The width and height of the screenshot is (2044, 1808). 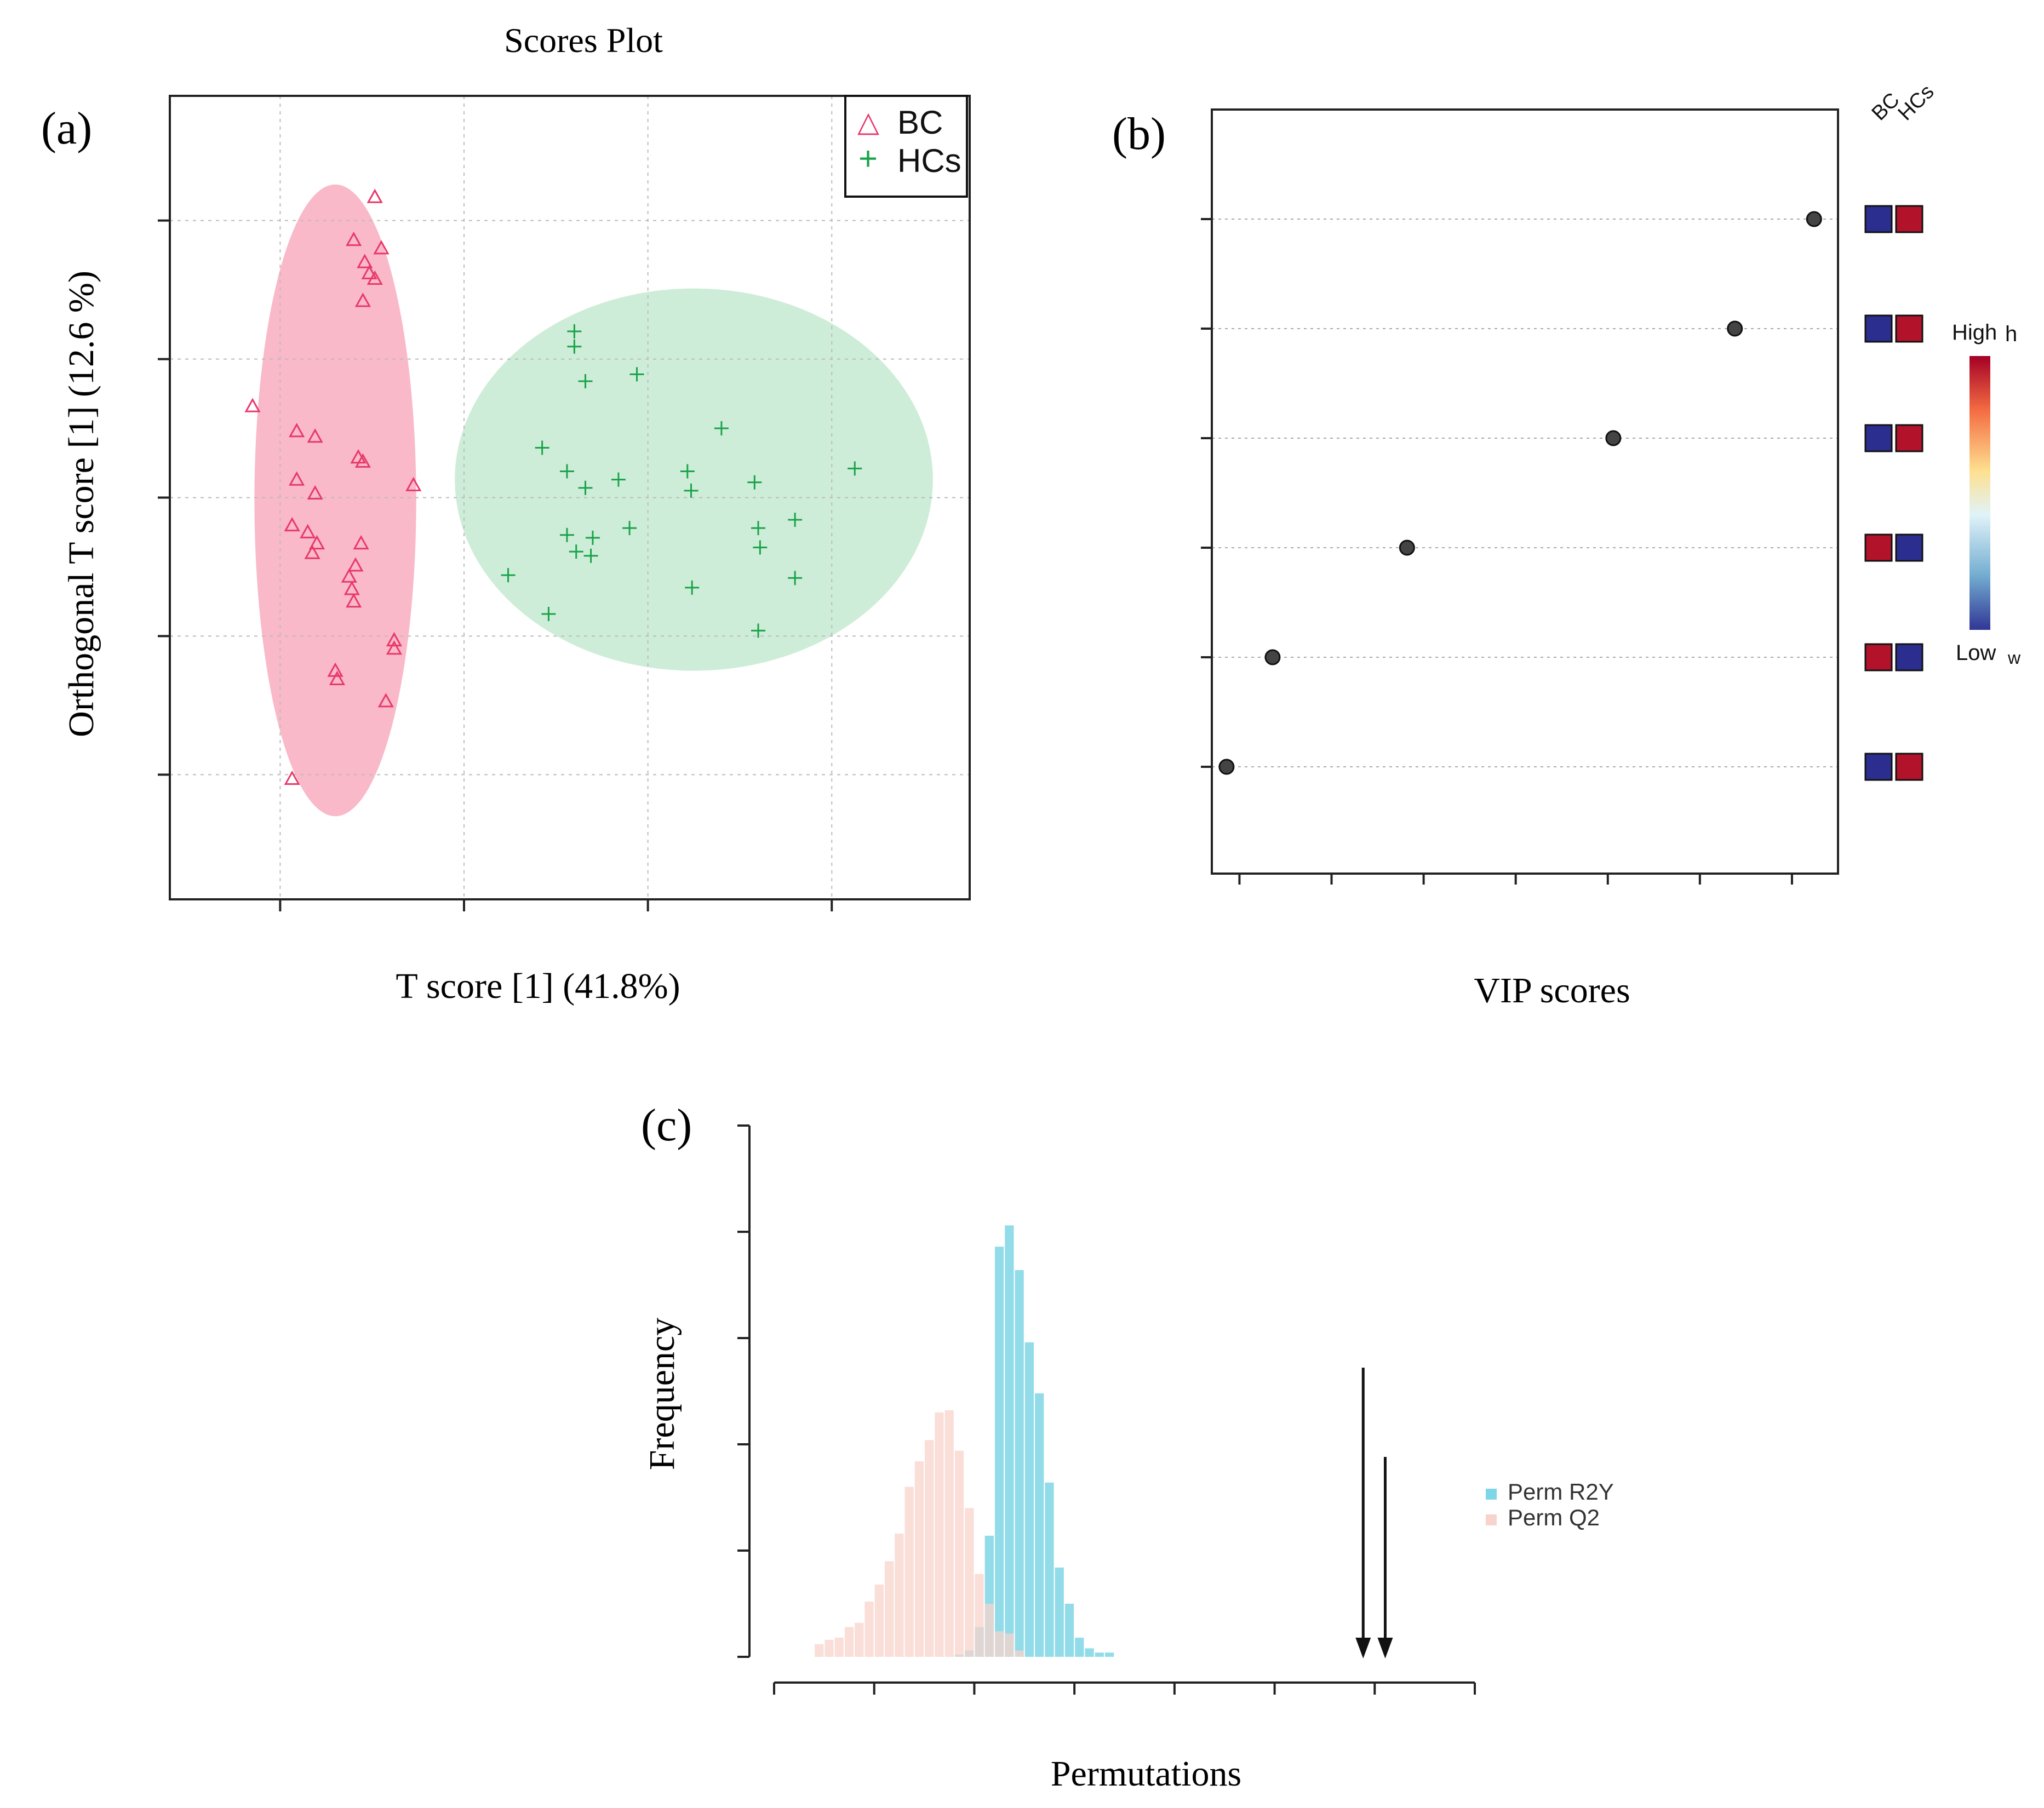 What do you see at coordinates (1552, 991) in the screenshot?
I see `x-axis-label: VIP scores` at bounding box center [1552, 991].